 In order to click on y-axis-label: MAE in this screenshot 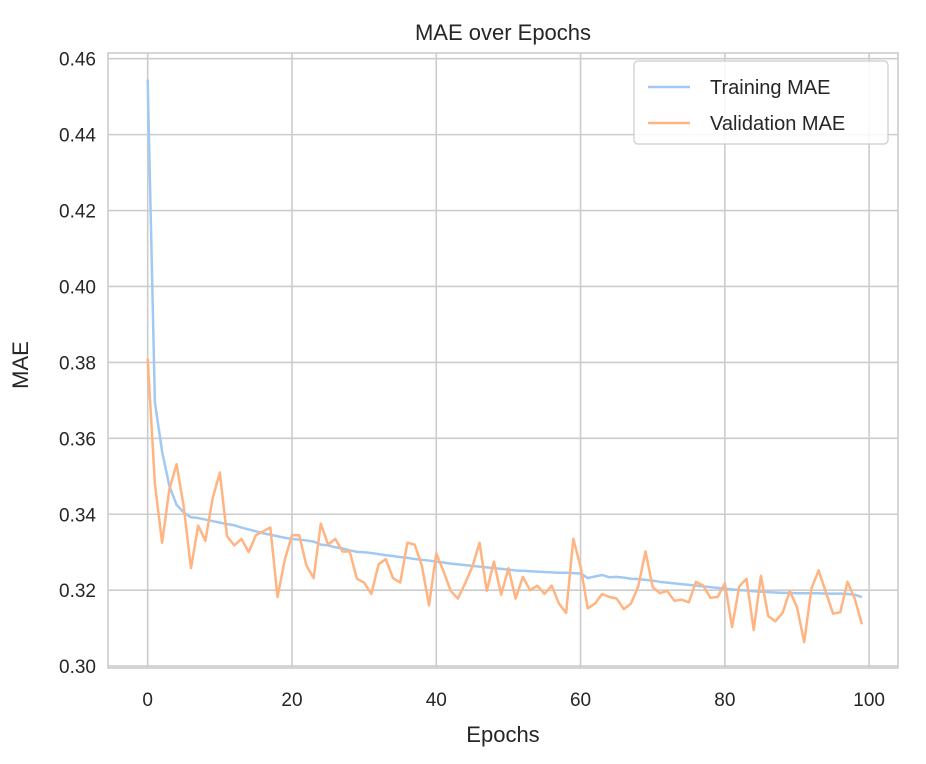, I will do `click(20, 365)`.